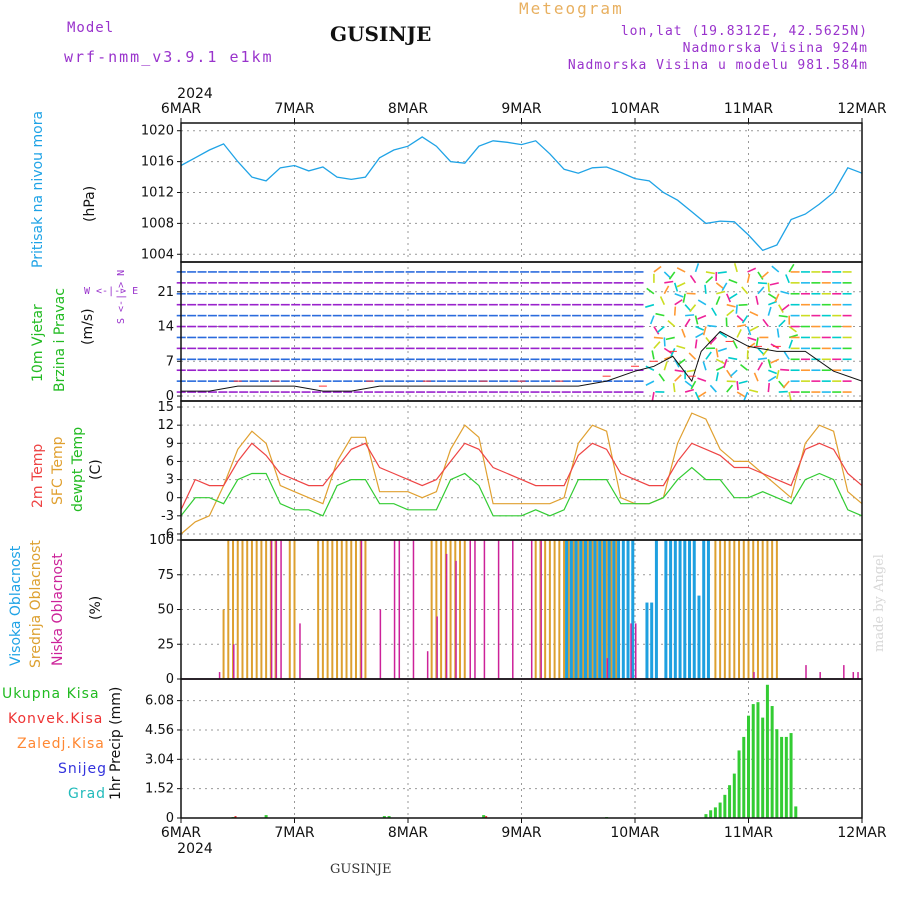  I want to click on legend-frz: Zaledj.Kisa, so click(61, 744).